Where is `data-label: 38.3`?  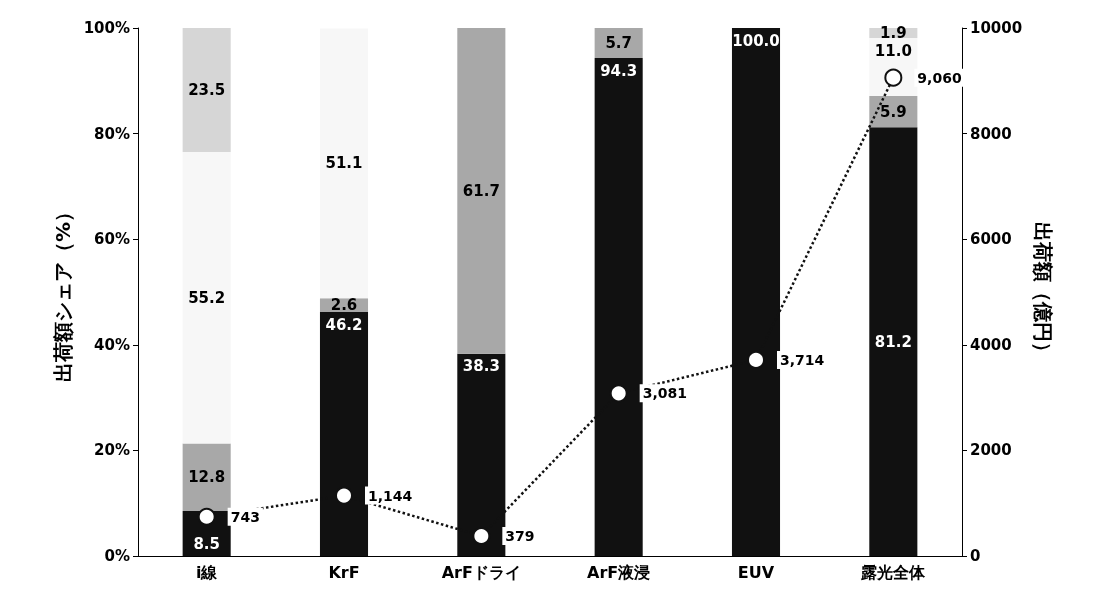
data-label: 38.3 is located at coordinates (481, 366).